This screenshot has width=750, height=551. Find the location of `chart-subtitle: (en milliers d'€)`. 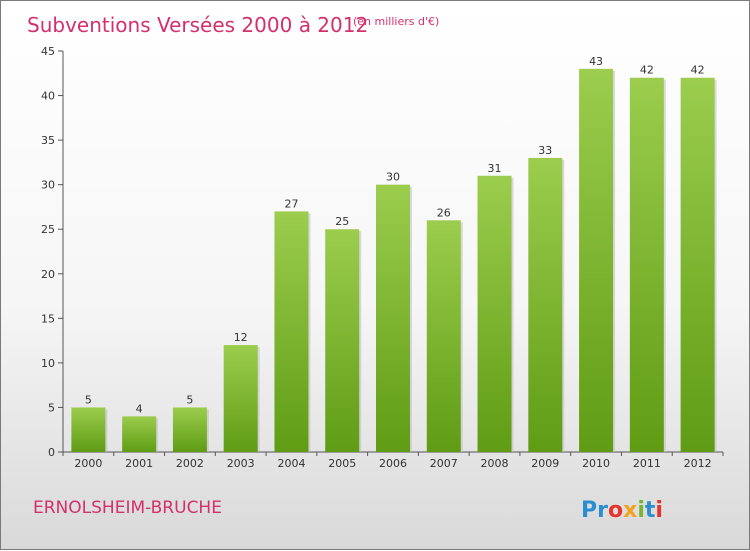

chart-subtitle: (en milliers d'€) is located at coordinates (396, 21).